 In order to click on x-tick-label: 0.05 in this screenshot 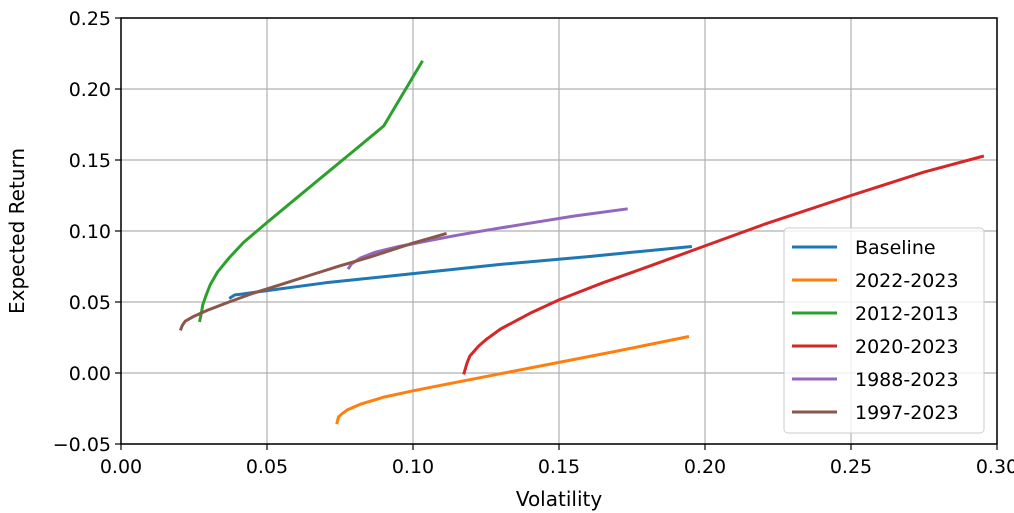, I will do `click(267, 467)`.